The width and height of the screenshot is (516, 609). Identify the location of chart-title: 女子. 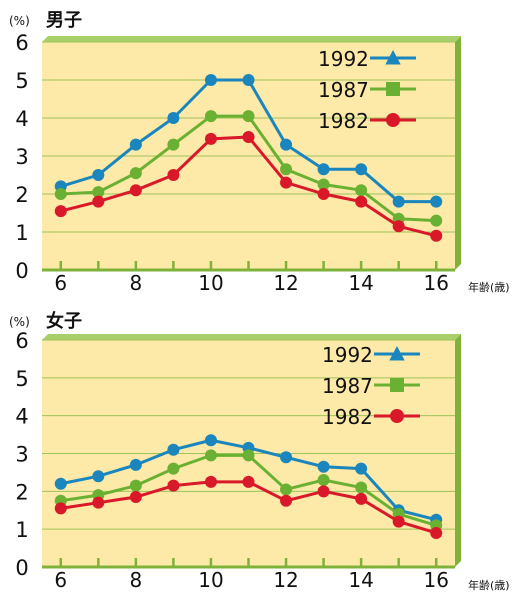
(64, 321).